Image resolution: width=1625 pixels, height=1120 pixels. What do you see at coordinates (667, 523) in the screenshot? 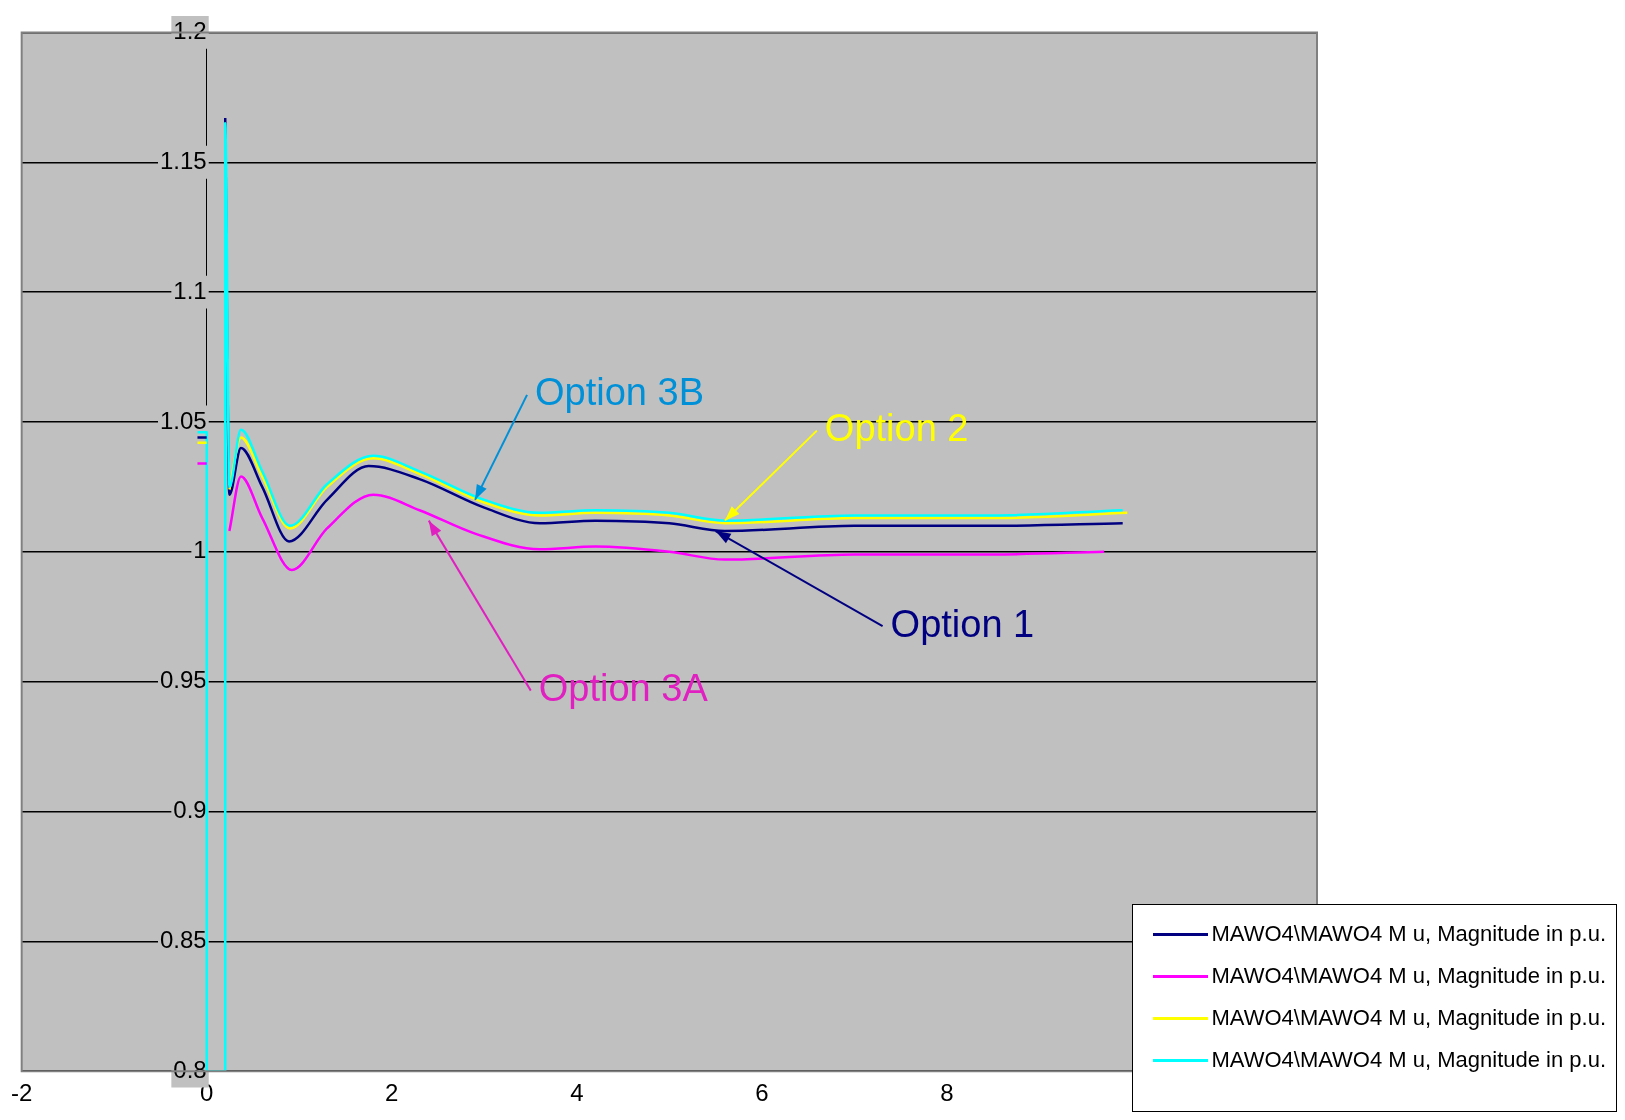
I see `line-series` at bounding box center [667, 523].